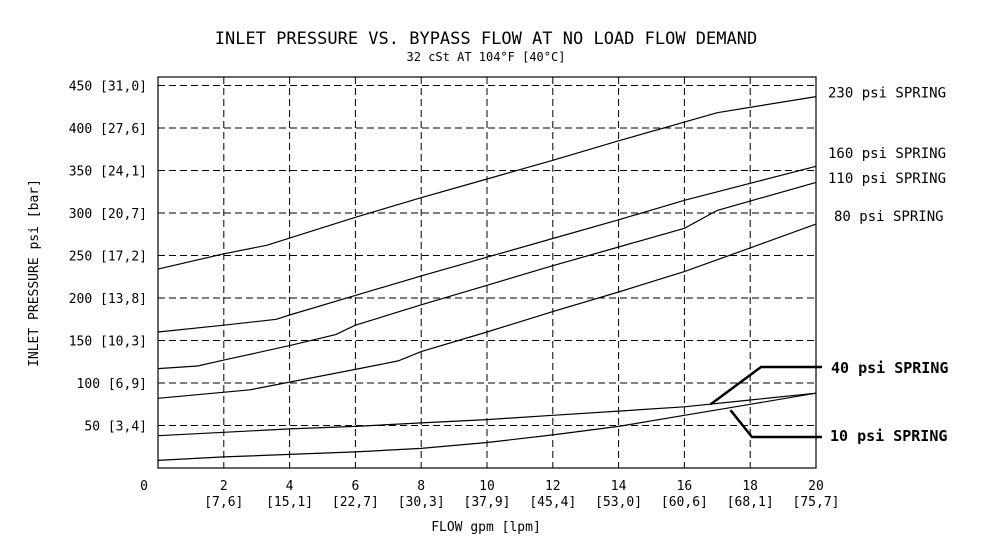 The width and height of the screenshot is (985, 556). Describe the element at coordinates (108, 87) in the screenshot. I see `y-tick-label: 450 [31,0]` at that location.